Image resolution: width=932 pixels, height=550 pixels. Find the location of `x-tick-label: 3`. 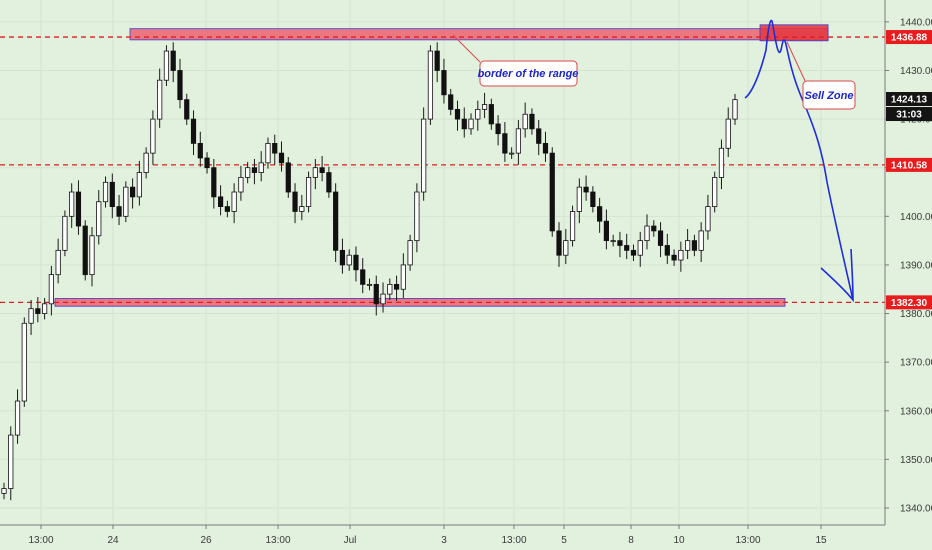

x-tick-label: 3 is located at coordinates (444, 540).